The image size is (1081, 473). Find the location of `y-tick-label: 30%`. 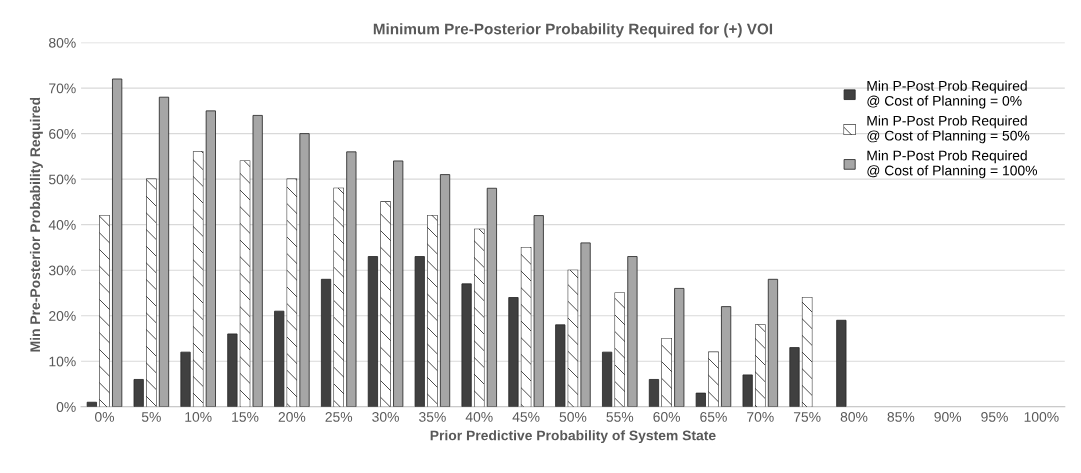

y-tick-label: 30% is located at coordinates (62, 270).